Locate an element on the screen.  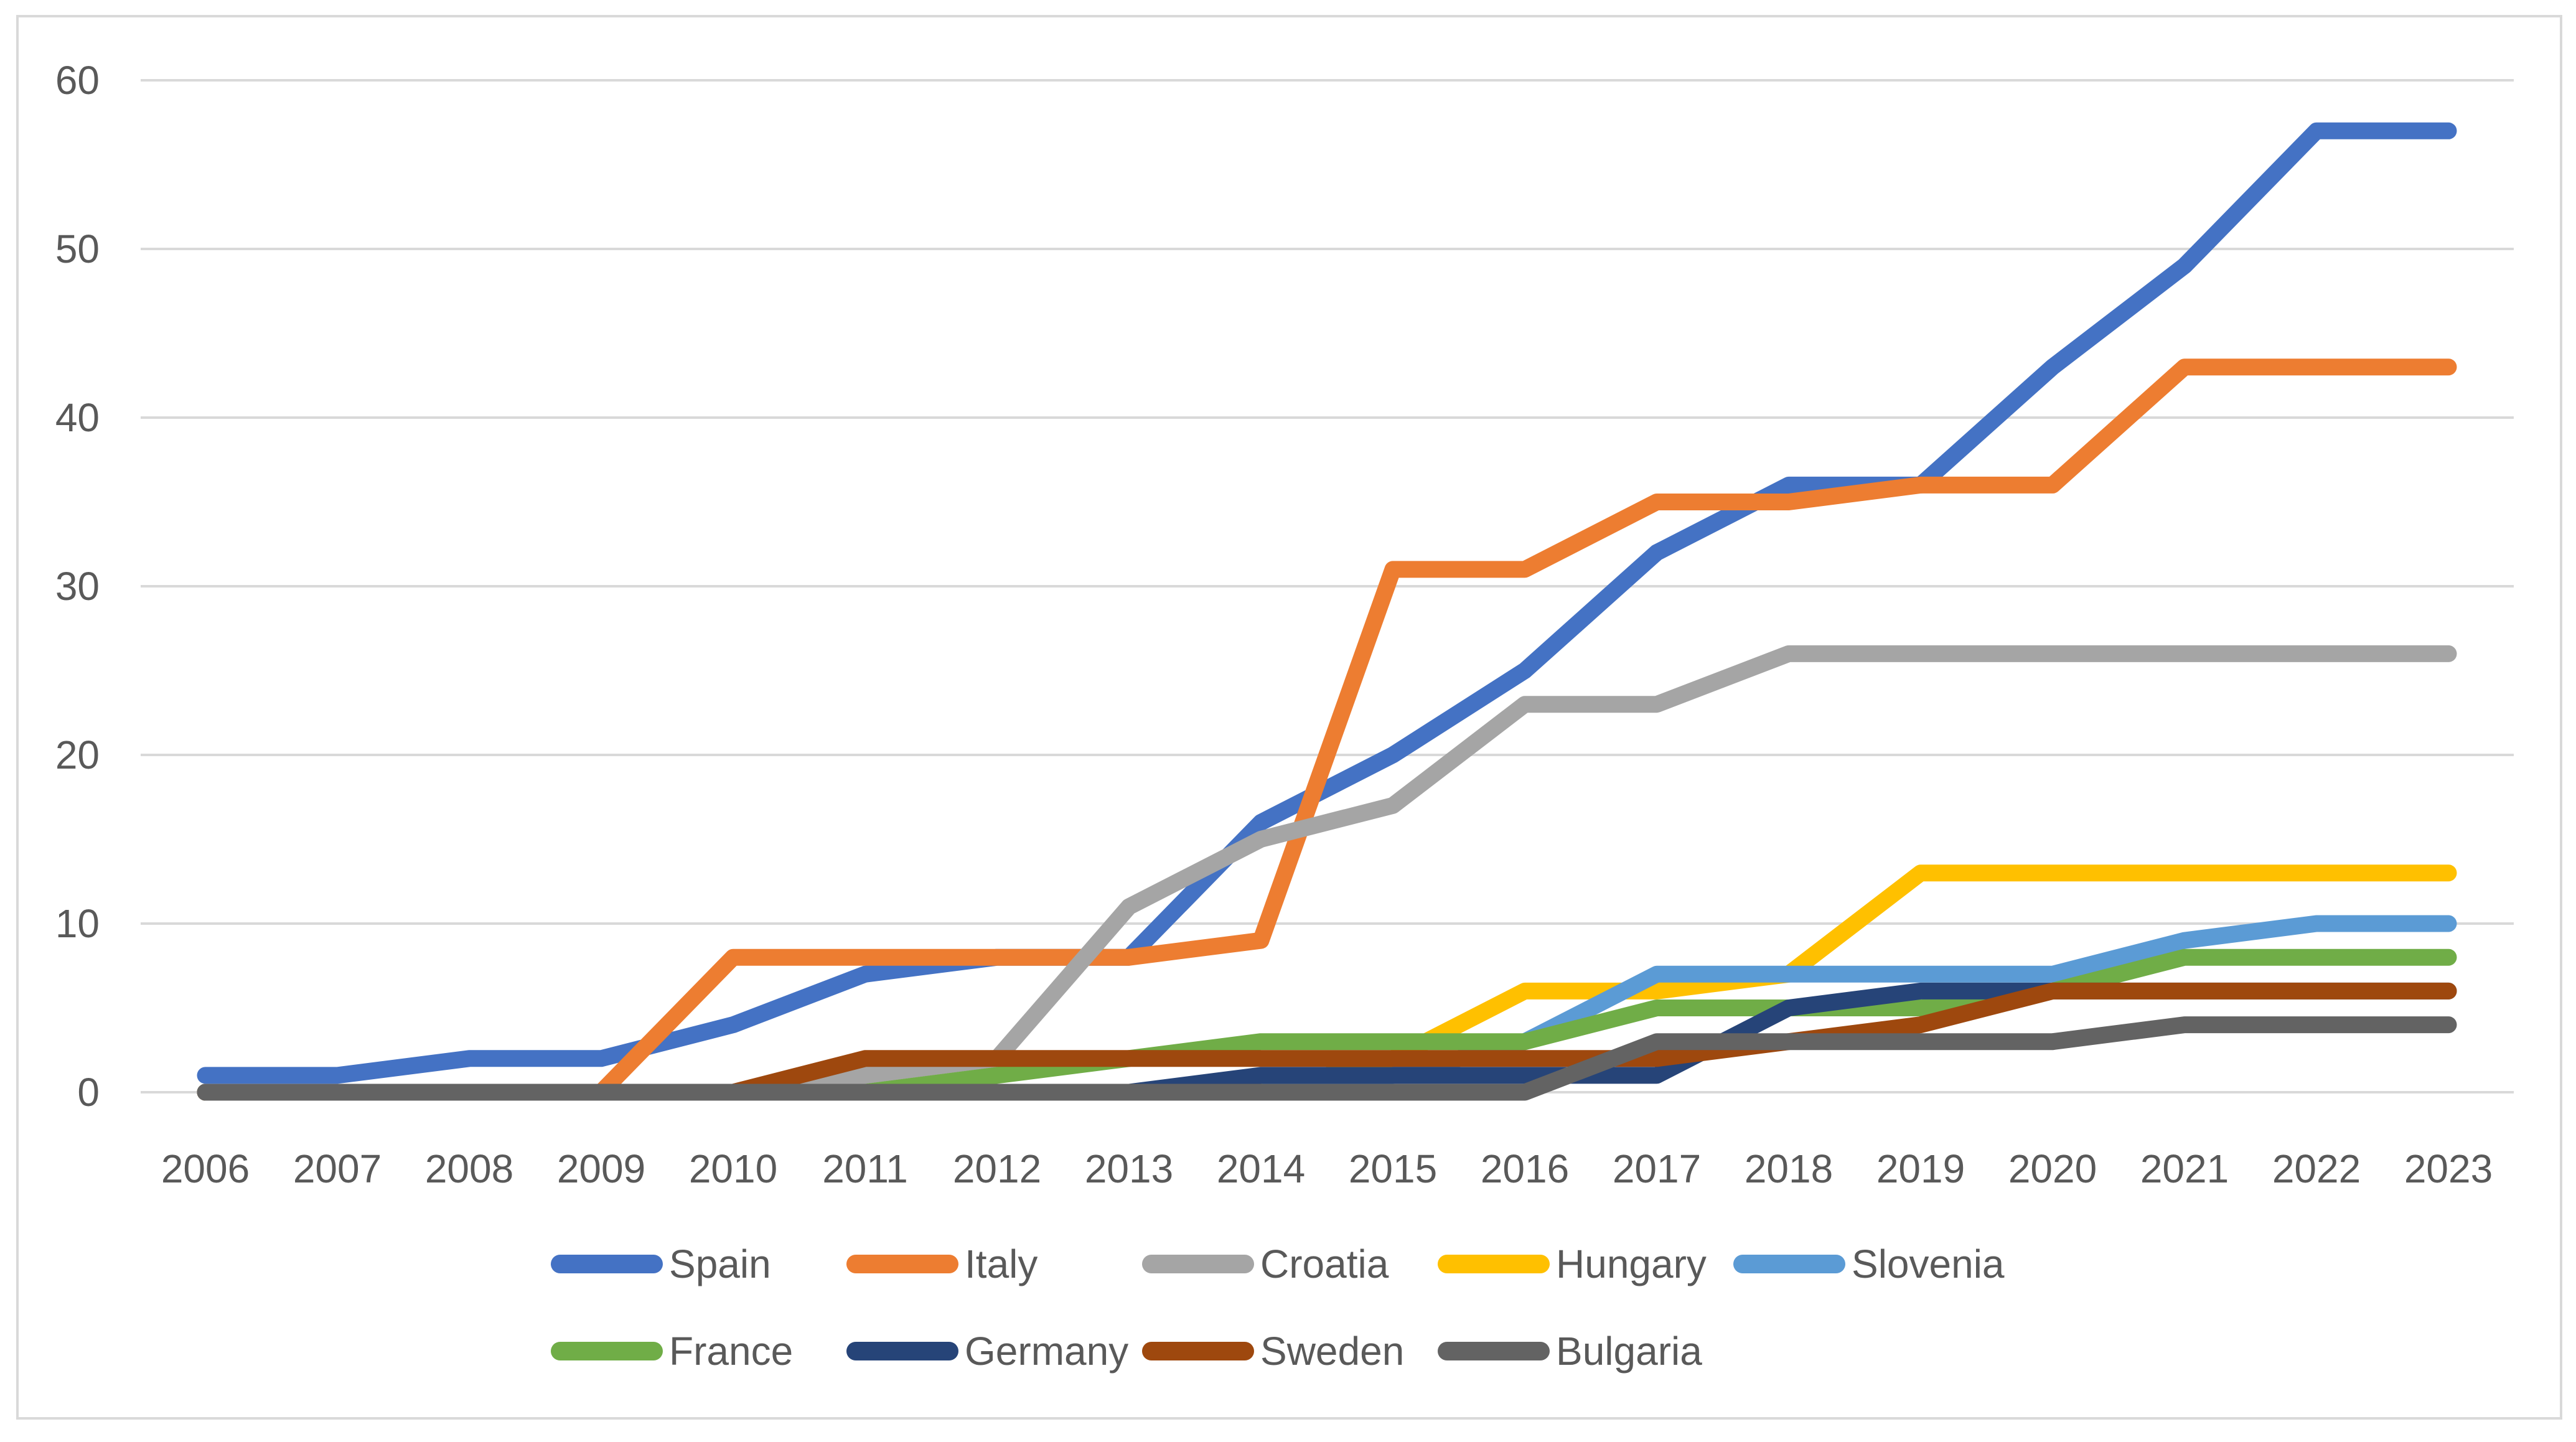
y-axis-label-50: 50 is located at coordinates (77, 249).